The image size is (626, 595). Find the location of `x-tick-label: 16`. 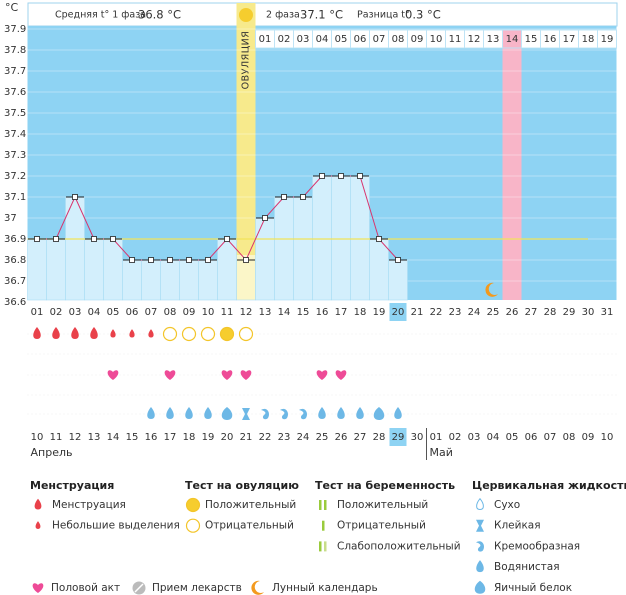

x-tick-label: 16 is located at coordinates (322, 312).